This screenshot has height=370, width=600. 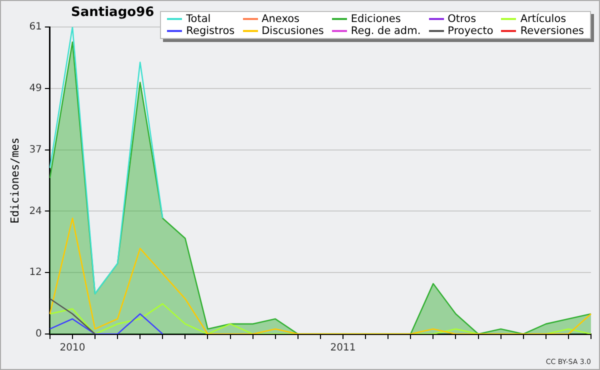 What do you see at coordinates (35, 272) in the screenshot?
I see `y-tick-label: 12` at bounding box center [35, 272].